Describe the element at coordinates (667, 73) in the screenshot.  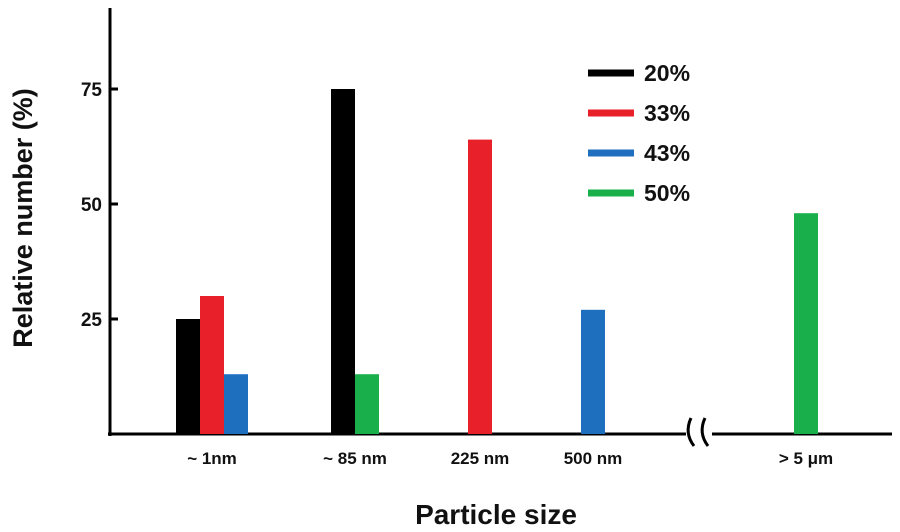
I see `legend-label: 20%` at that location.